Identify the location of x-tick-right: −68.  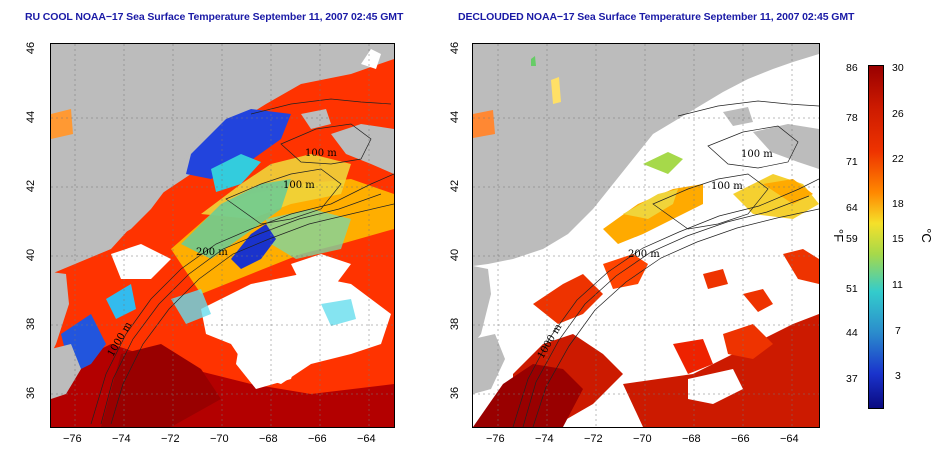
(691, 439).